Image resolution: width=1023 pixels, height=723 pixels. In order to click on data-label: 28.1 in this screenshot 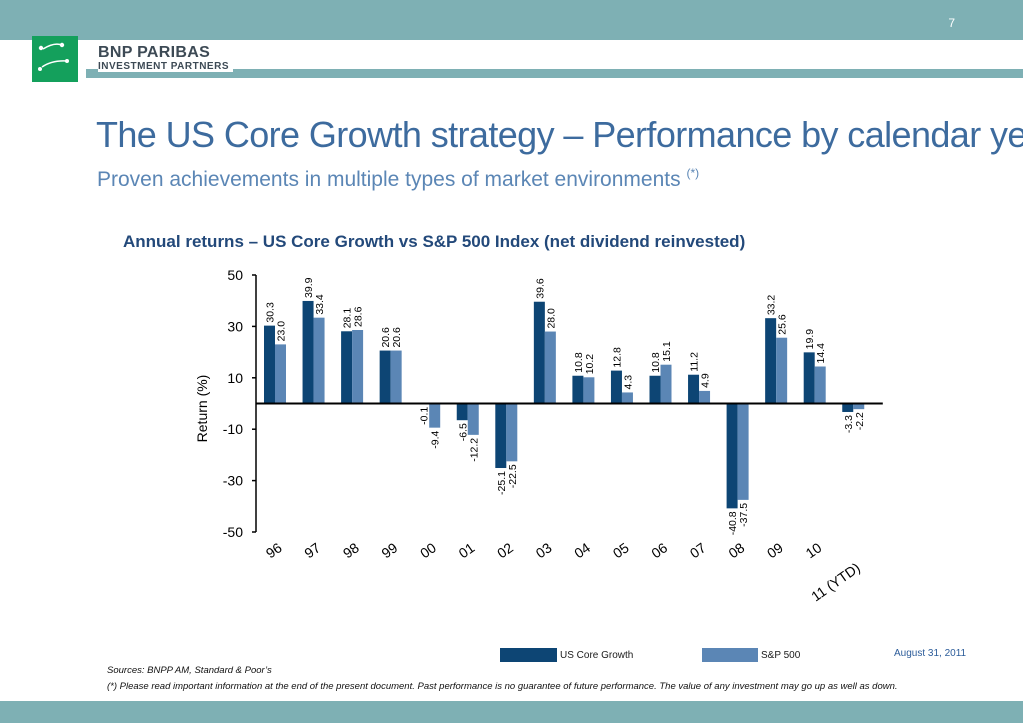, I will do `click(348, 318)`.